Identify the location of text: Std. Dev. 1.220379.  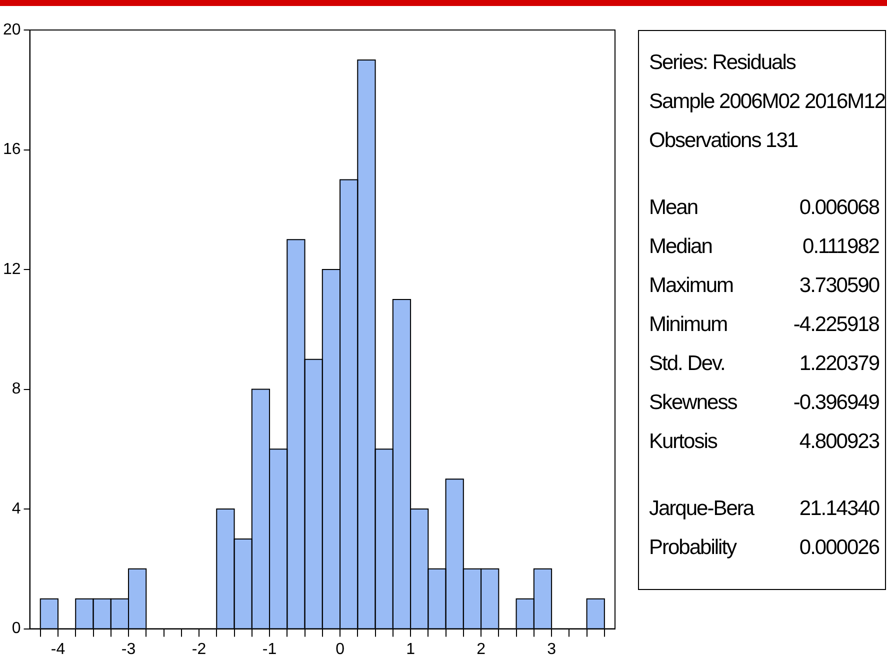
(764, 363).